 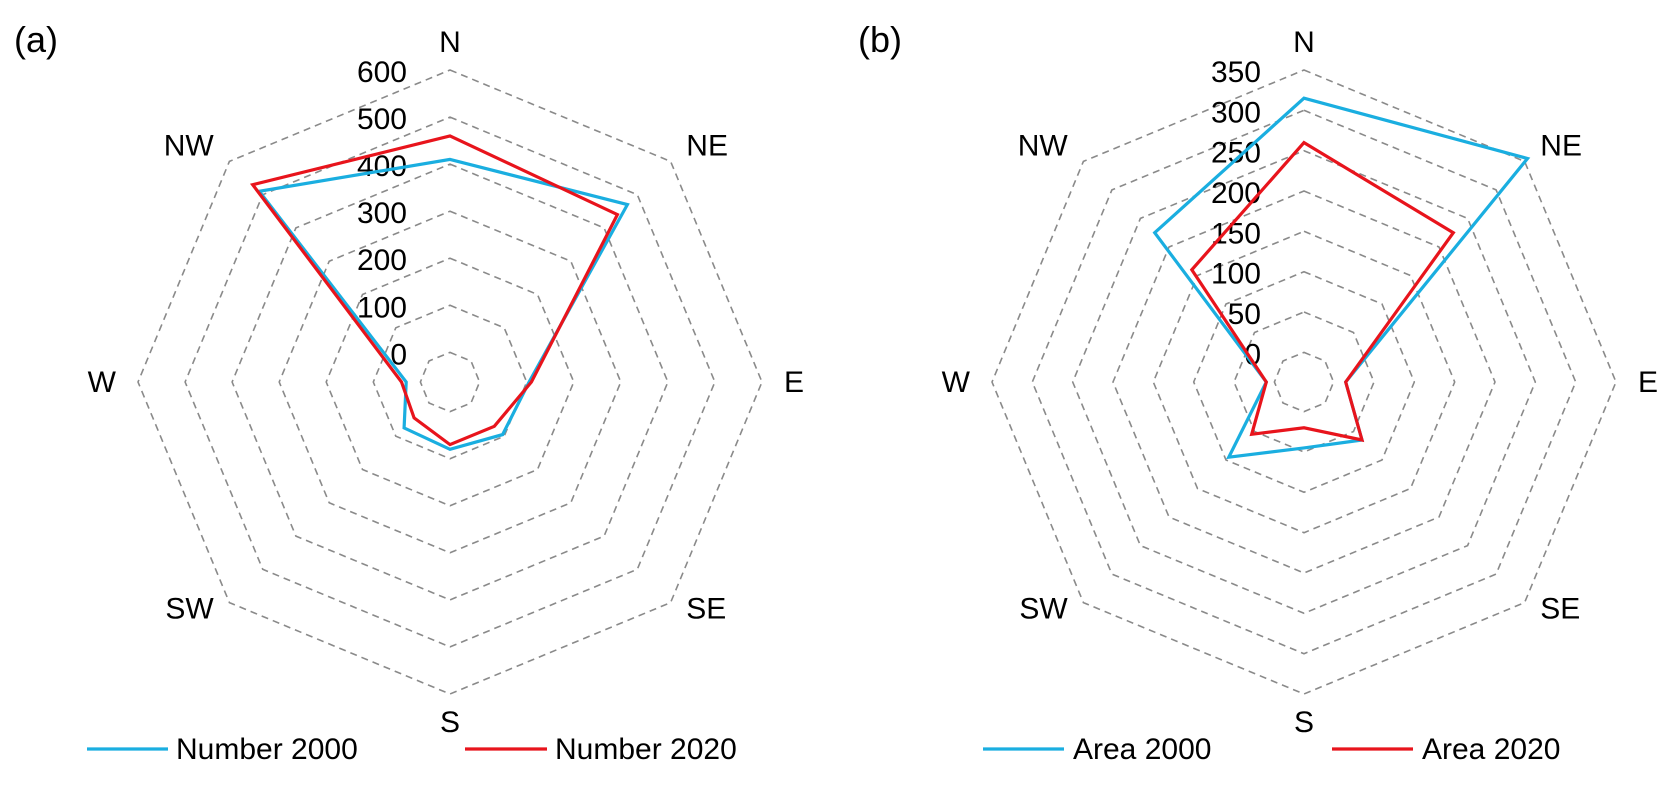 What do you see at coordinates (1244, 314) in the screenshot?
I see `tick-label: 50` at bounding box center [1244, 314].